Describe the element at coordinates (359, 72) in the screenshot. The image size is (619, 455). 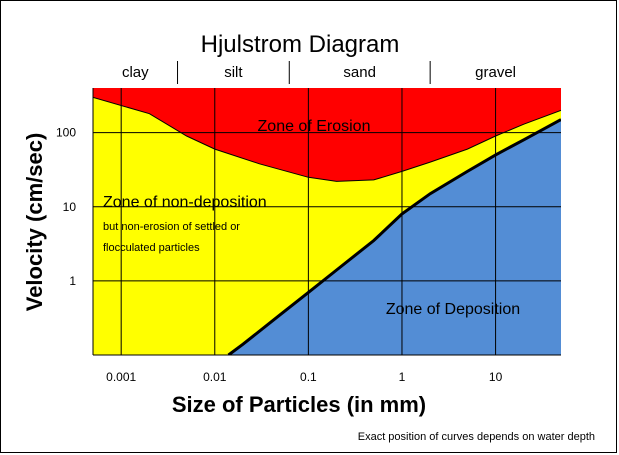
I see `particle-class-label: sand` at that location.